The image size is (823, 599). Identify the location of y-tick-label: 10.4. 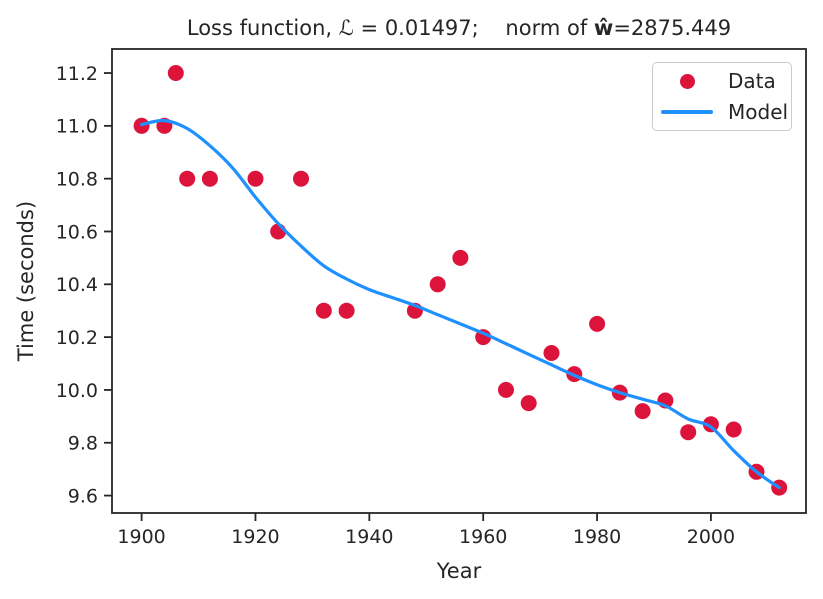
(77, 285).